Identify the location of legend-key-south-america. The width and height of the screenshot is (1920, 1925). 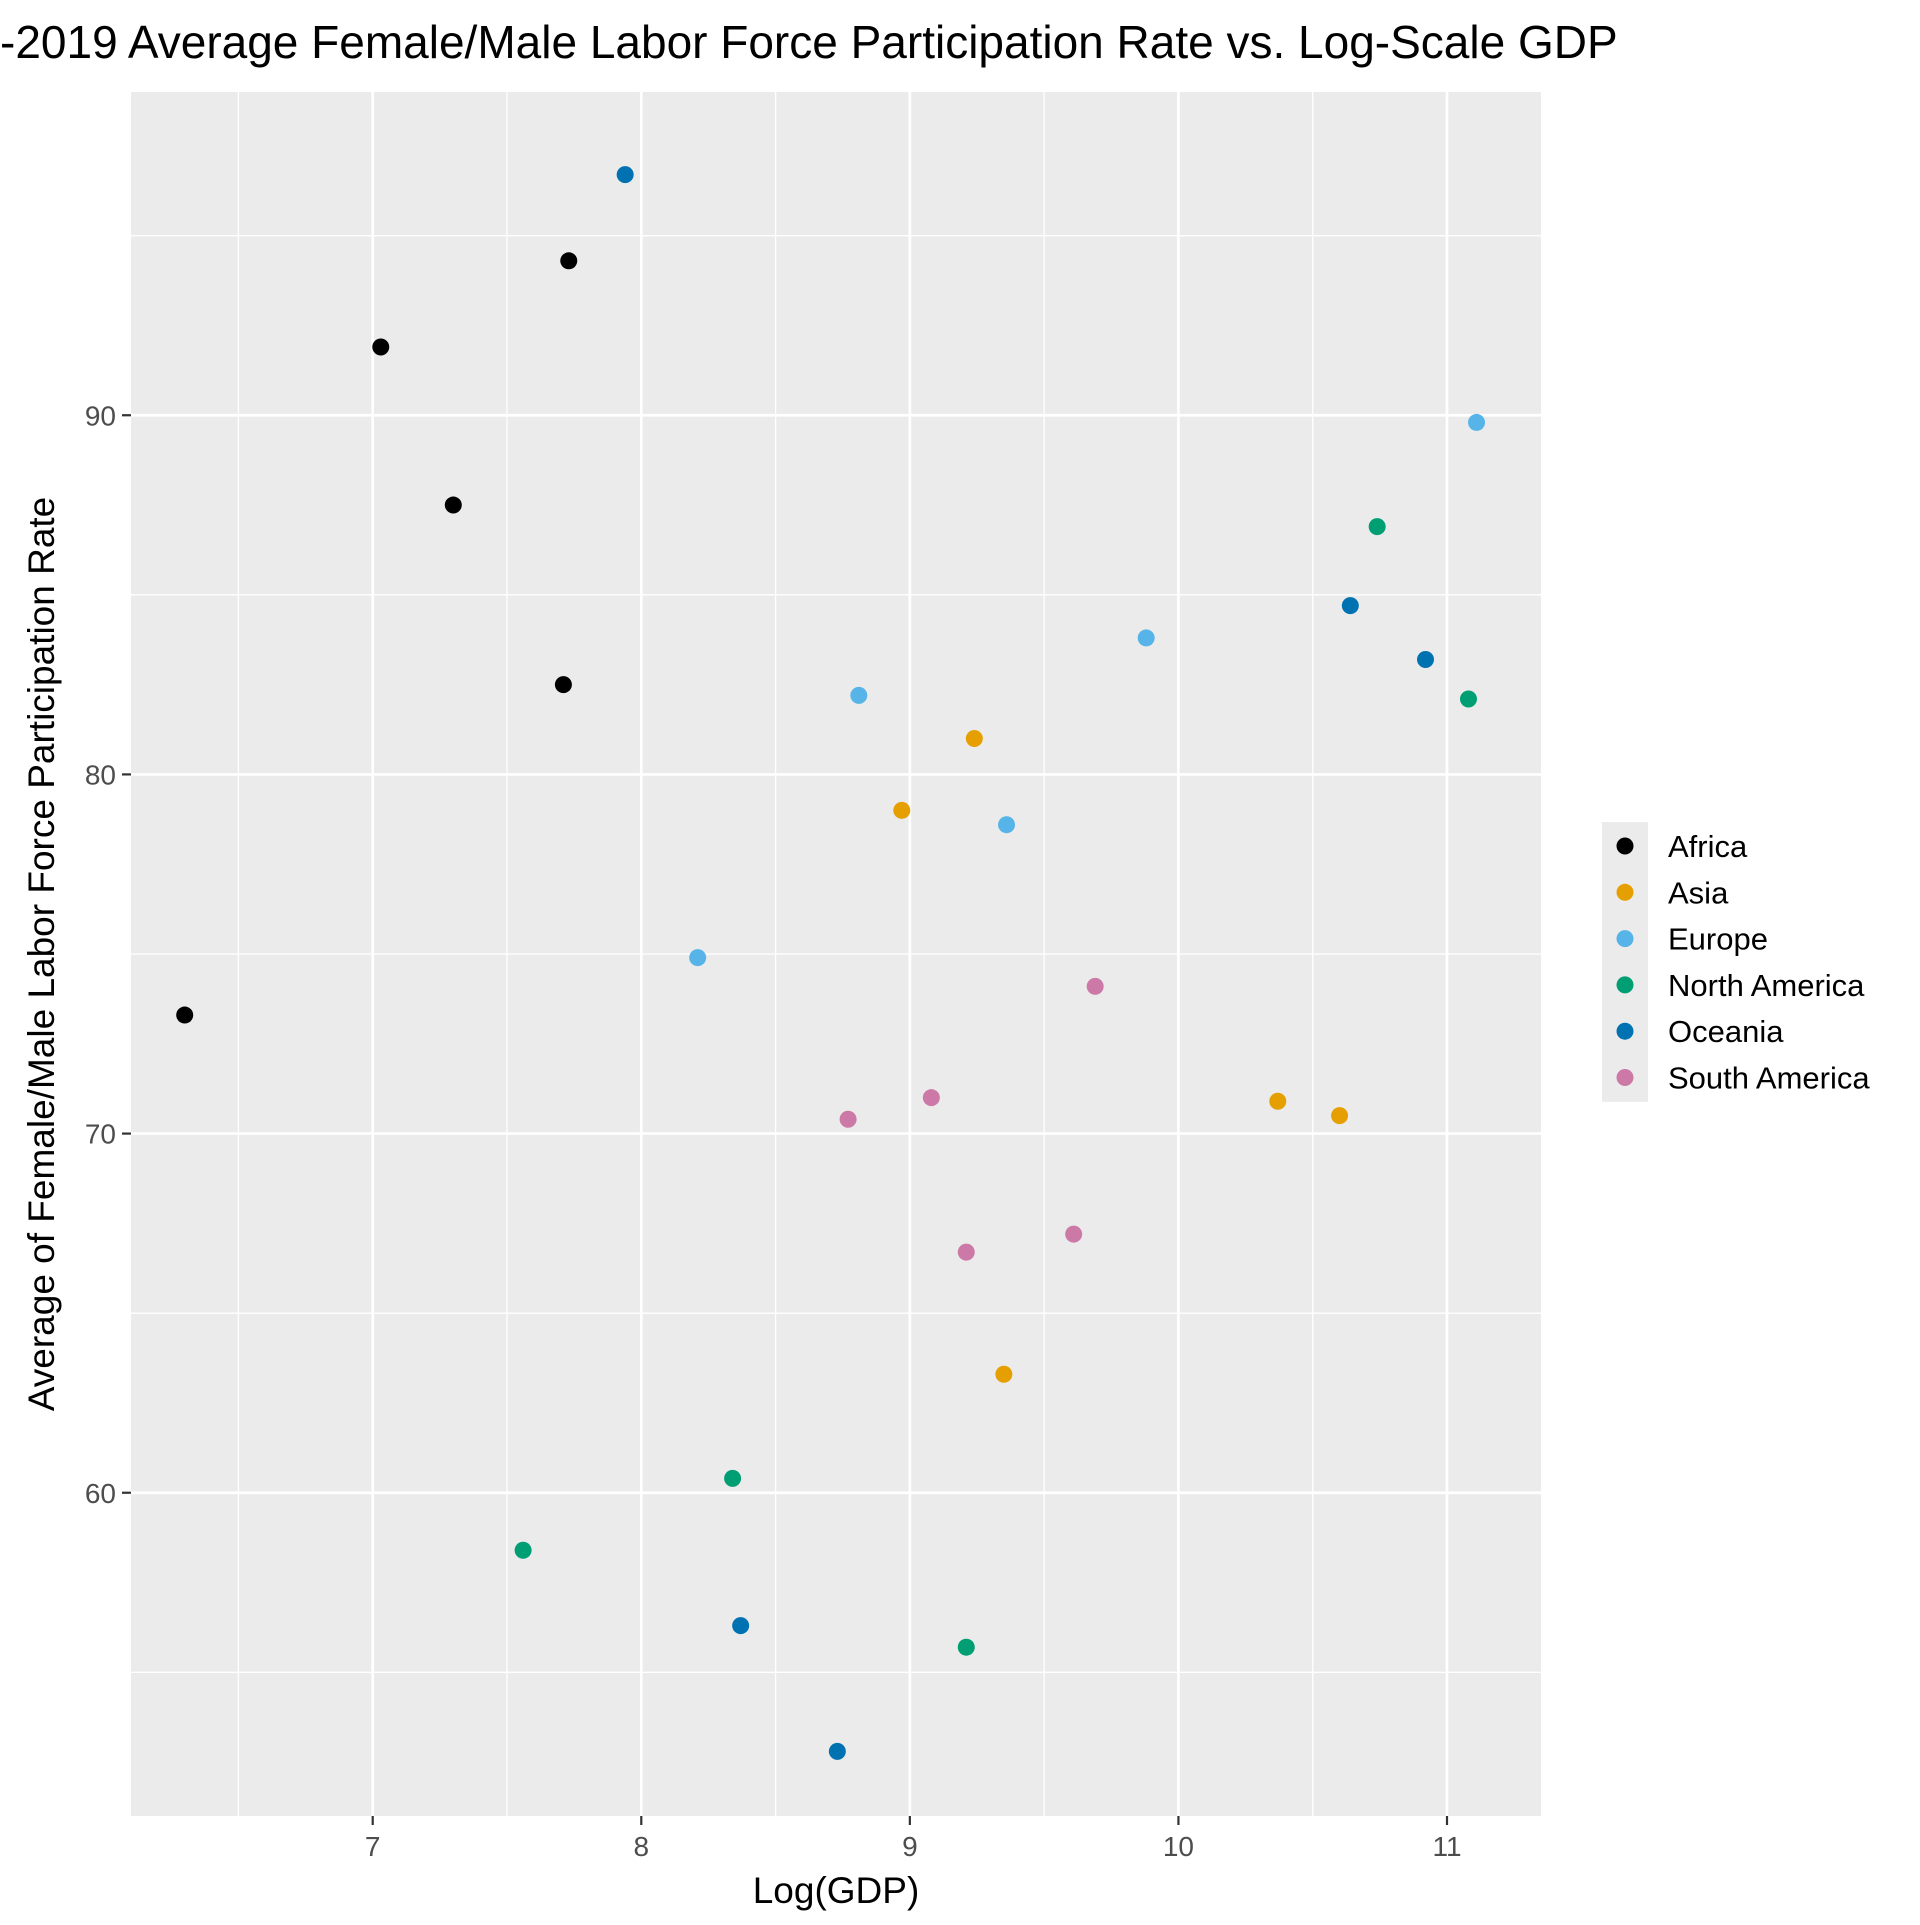
(1625, 1077).